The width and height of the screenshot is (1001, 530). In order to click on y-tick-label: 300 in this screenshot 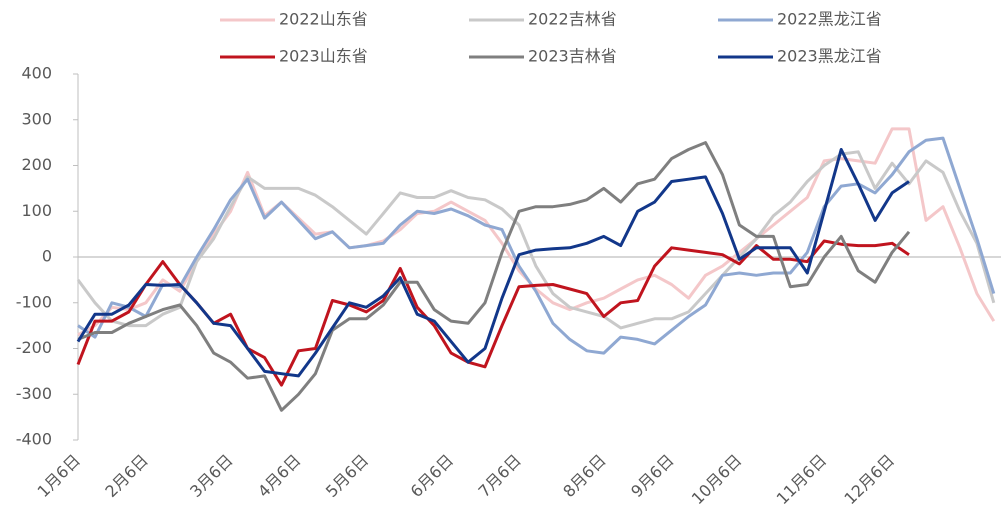, I will do `click(36, 118)`.